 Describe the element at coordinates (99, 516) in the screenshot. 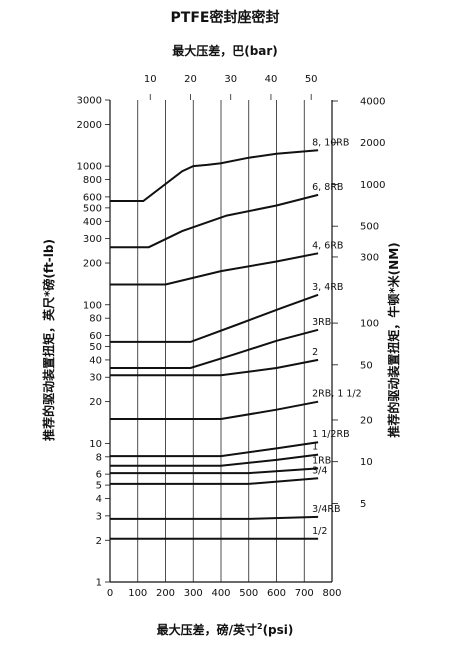

I see `y-left-tick-label: 3` at that location.